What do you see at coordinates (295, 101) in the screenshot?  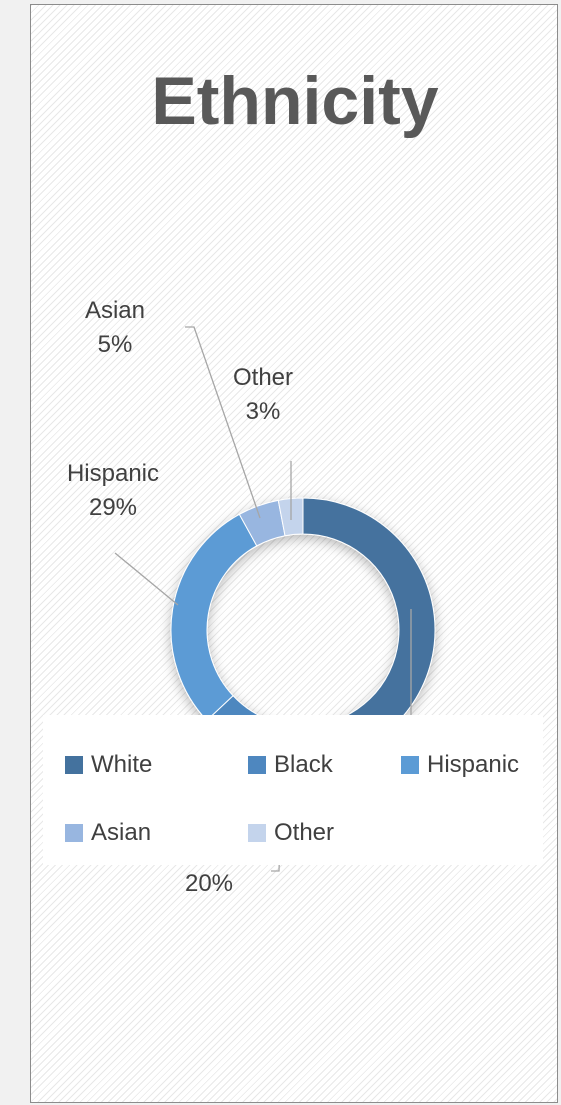 I see `chart-title: Ethnicity` at bounding box center [295, 101].